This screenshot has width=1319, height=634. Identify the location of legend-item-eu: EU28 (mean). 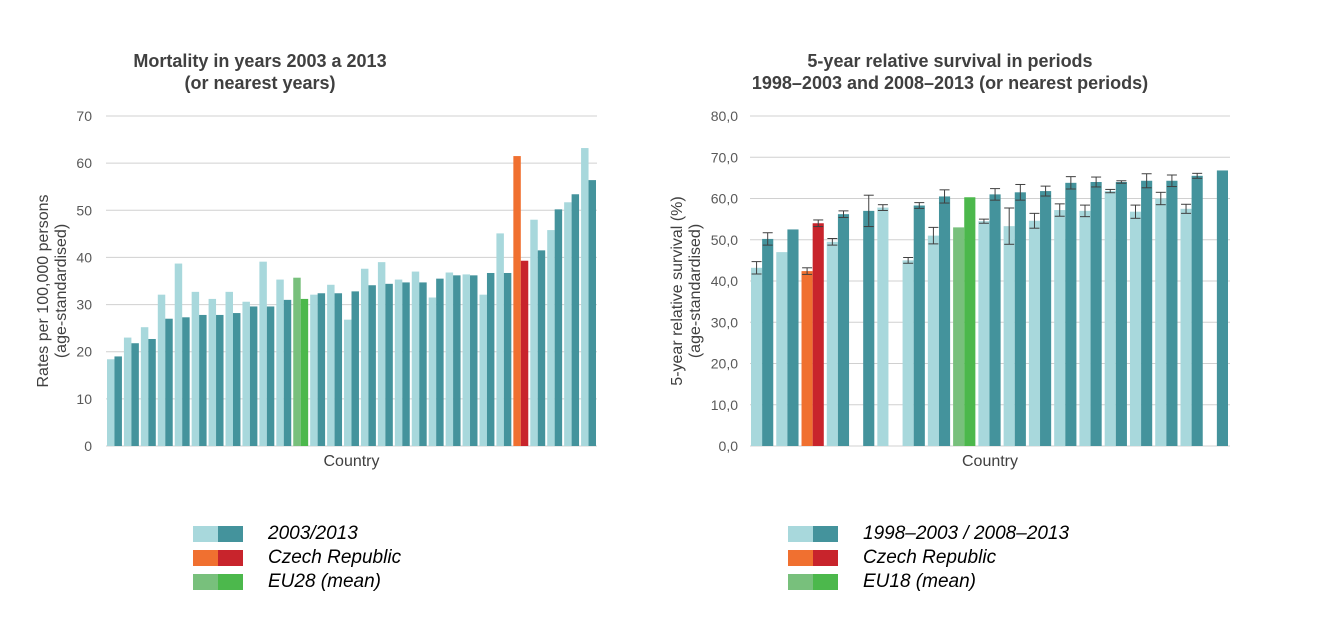
(343, 582).